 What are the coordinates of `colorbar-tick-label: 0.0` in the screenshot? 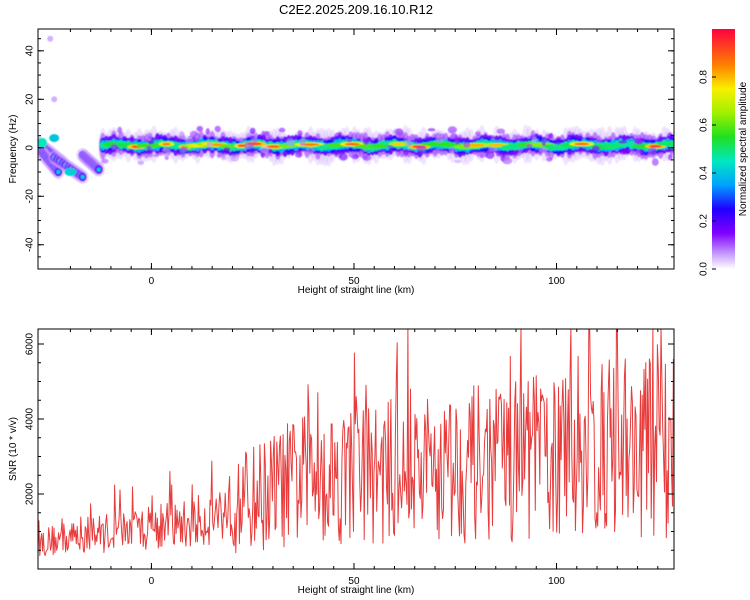 It's located at (704, 269).